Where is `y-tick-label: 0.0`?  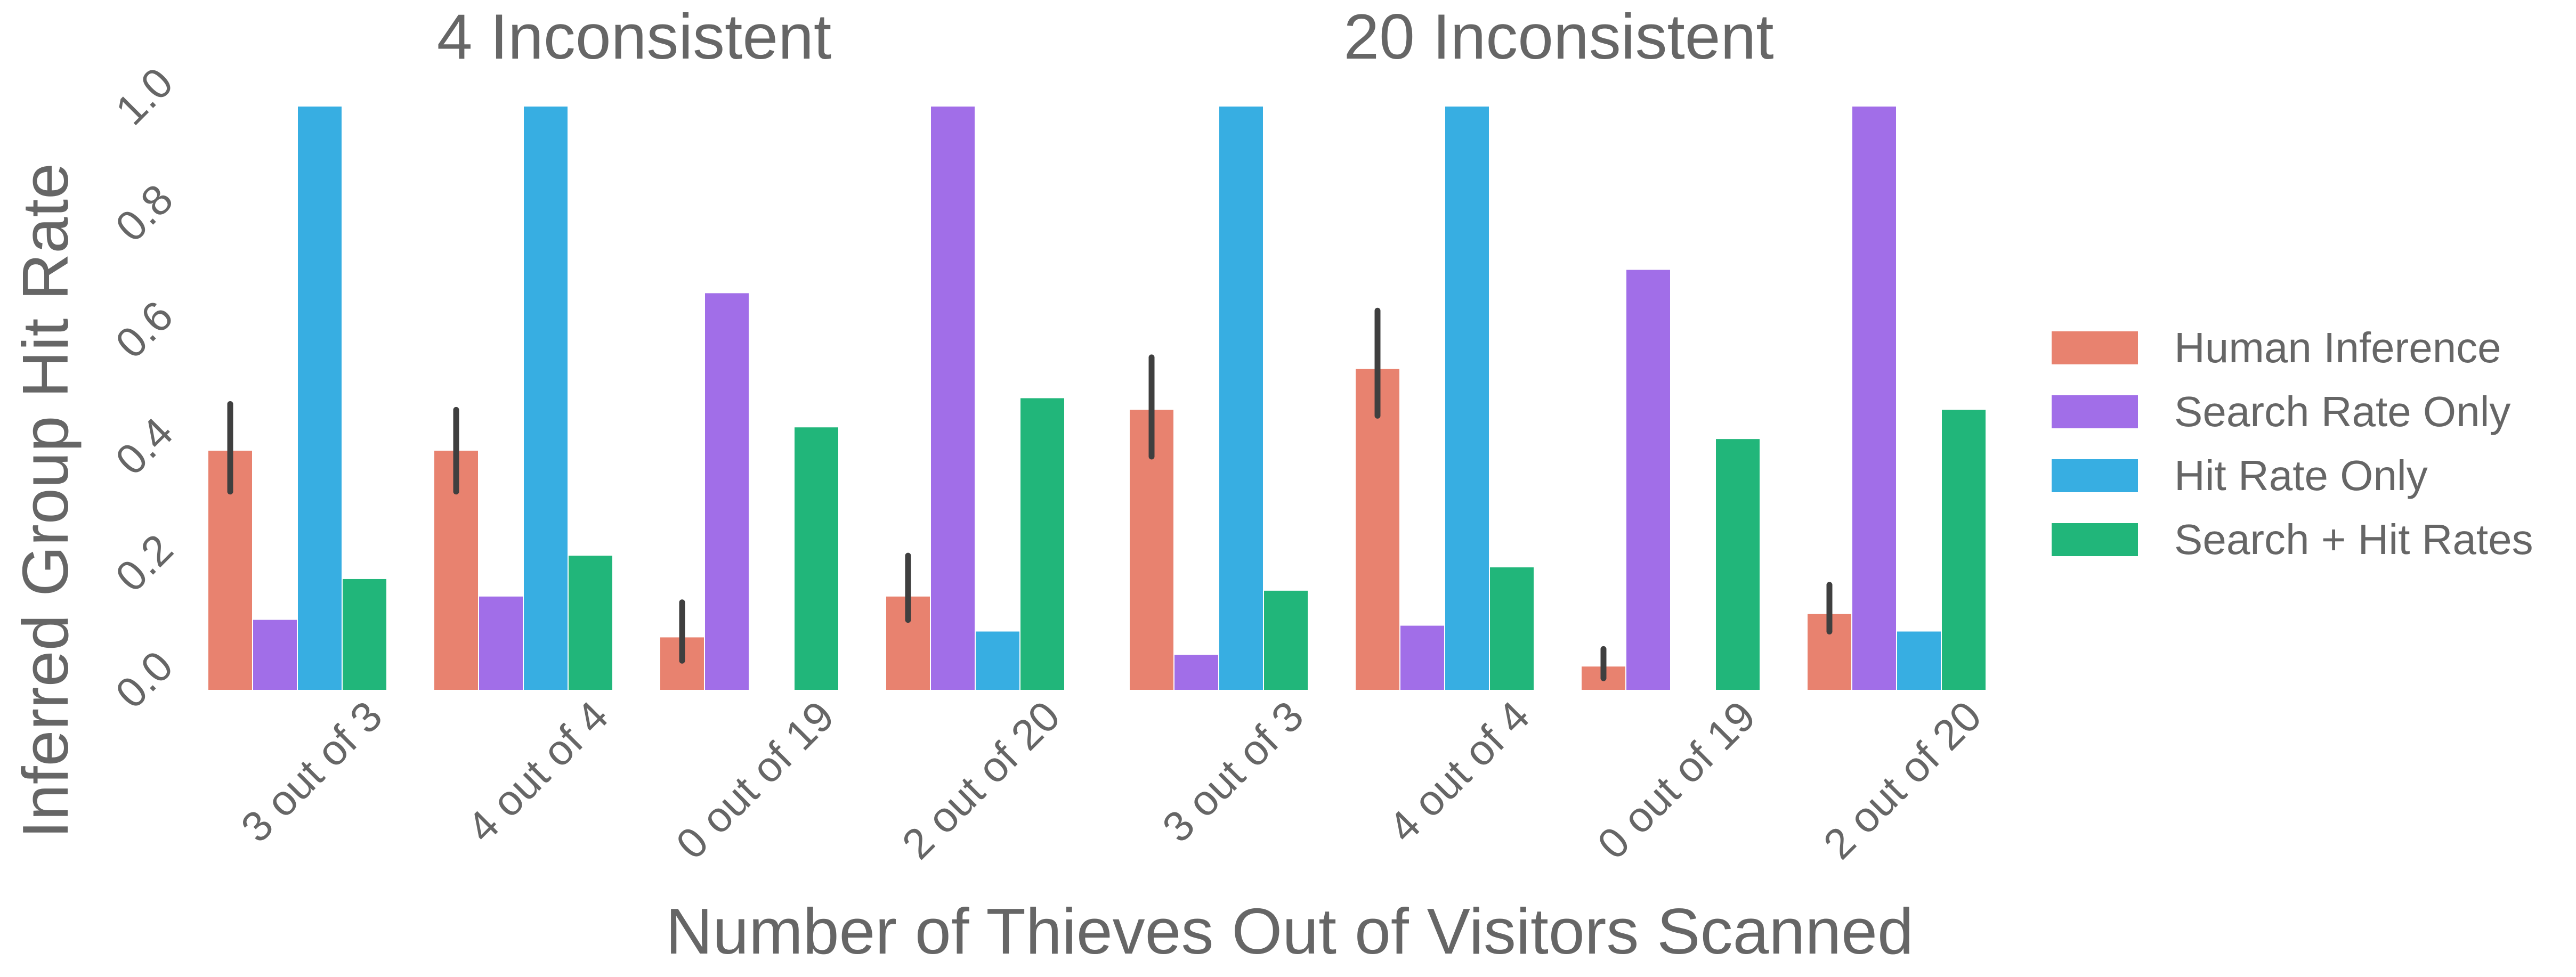
y-tick-label: 0.0 is located at coordinates (144, 680).